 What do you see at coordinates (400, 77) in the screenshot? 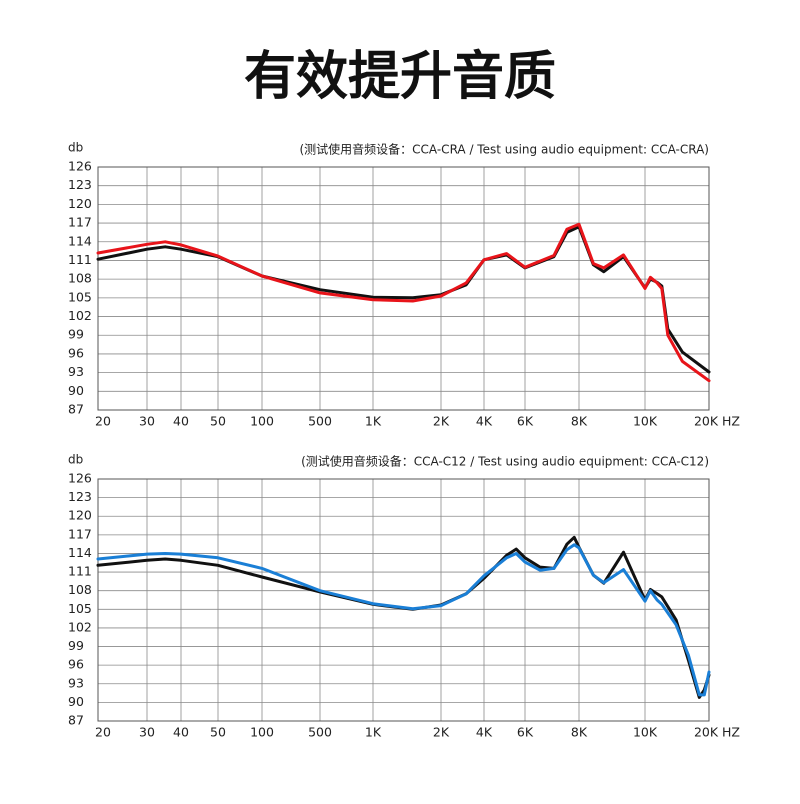
I see `page-title: 有效提升音质` at bounding box center [400, 77].